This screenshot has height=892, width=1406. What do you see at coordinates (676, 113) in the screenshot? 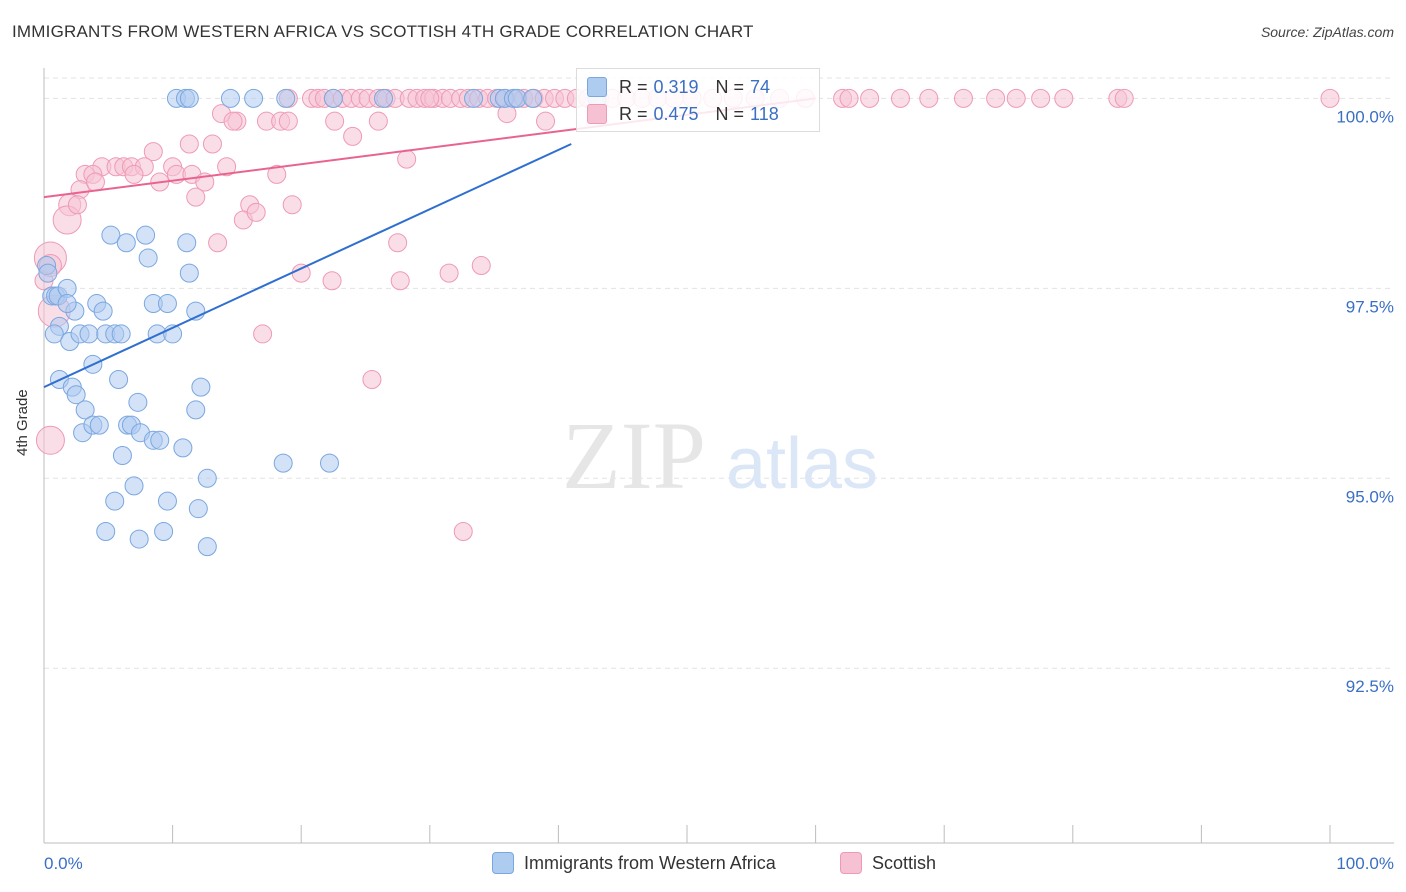
I see `r-value-pink: 0.475` at bounding box center [676, 113].